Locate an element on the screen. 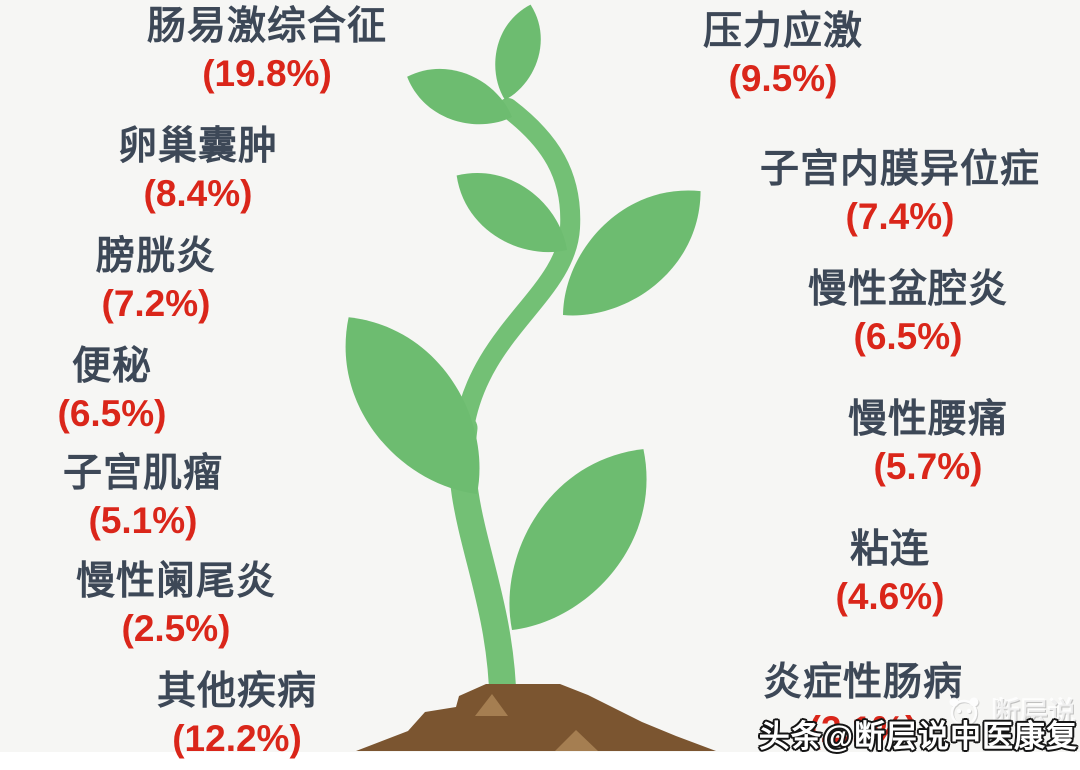 Image resolution: width=1080 pixels, height=770 pixels. label-ibs: 肠易激综合征 (19.8%) is located at coordinates (267, 51).